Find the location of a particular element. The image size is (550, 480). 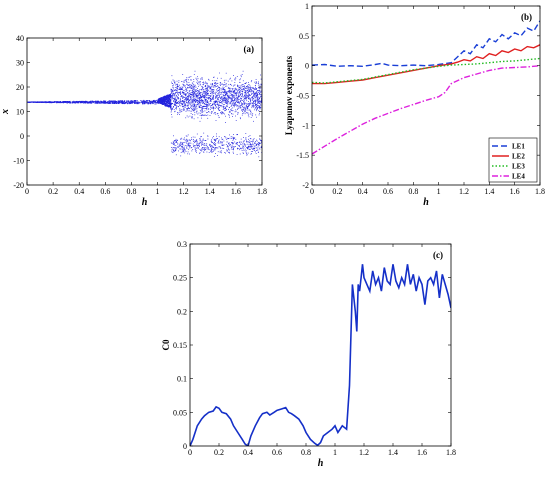

x-tick-label: 0.2 is located at coordinates (337, 191).